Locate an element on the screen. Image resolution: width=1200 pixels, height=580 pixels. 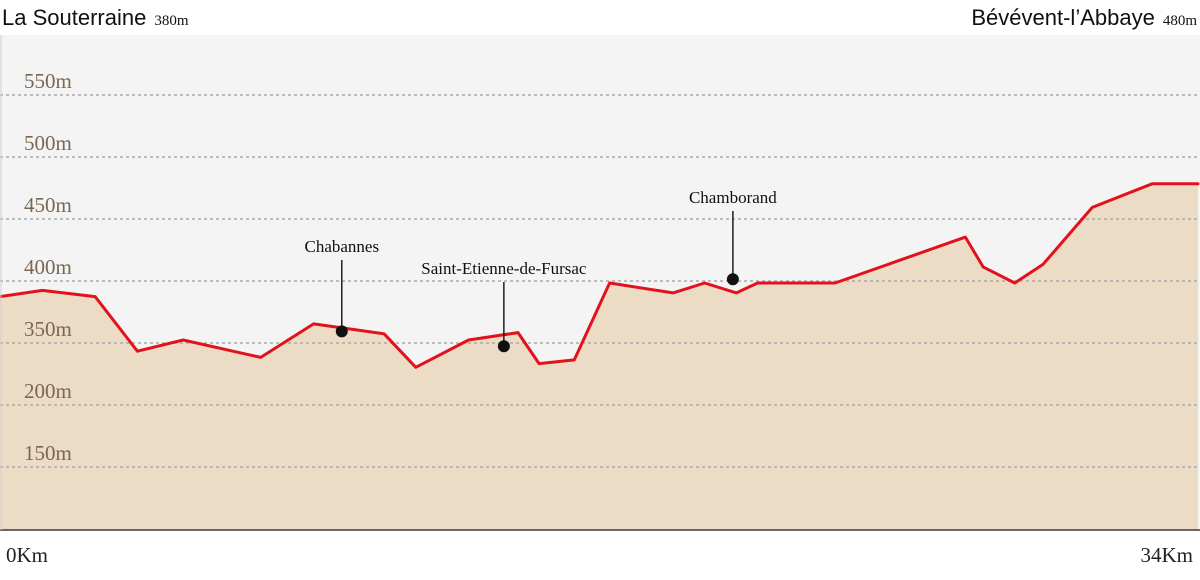
y-tick-label: 550m is located at coordinates (48, 81).